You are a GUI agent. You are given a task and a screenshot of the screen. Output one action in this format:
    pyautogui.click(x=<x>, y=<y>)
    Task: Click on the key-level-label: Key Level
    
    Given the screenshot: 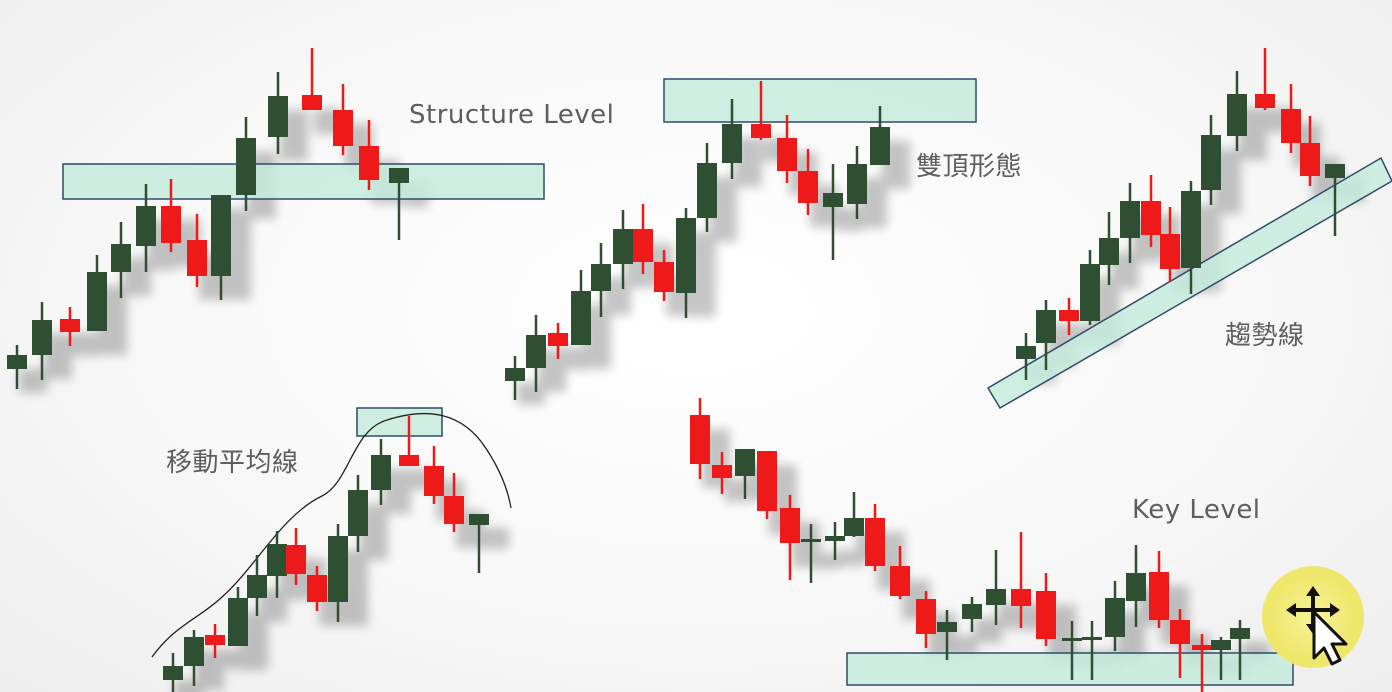 What is the action you would take?
    pyautogui.click(x=1196, y=510)
    